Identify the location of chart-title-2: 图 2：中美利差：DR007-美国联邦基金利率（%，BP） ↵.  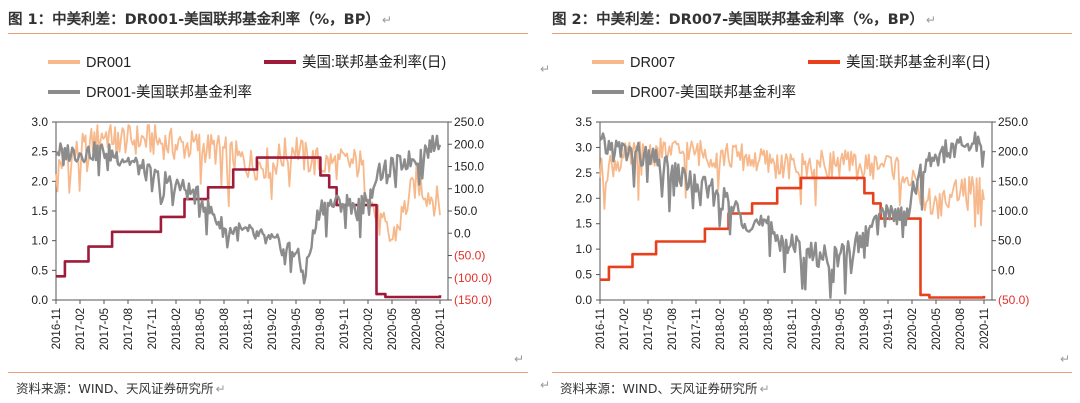
(744, 20).